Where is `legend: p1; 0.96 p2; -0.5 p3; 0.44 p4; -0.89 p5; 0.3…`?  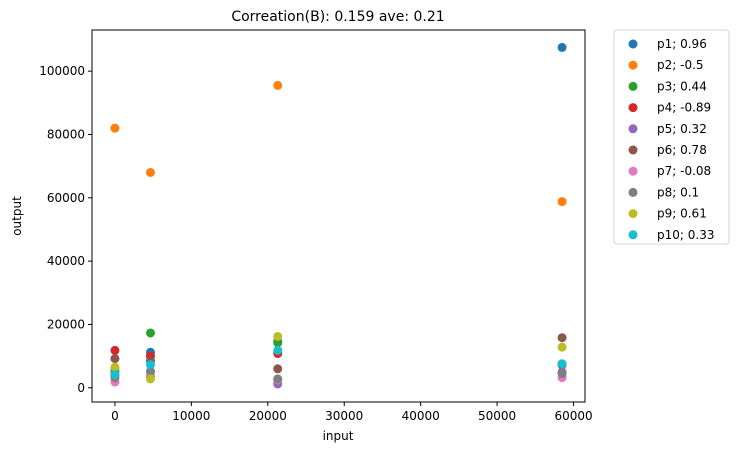 legend: p1; 0.96 p2; -0.5 p3; 0.44 p4; -0.89 p5; 0.3… is located at coordinates (671, 137).